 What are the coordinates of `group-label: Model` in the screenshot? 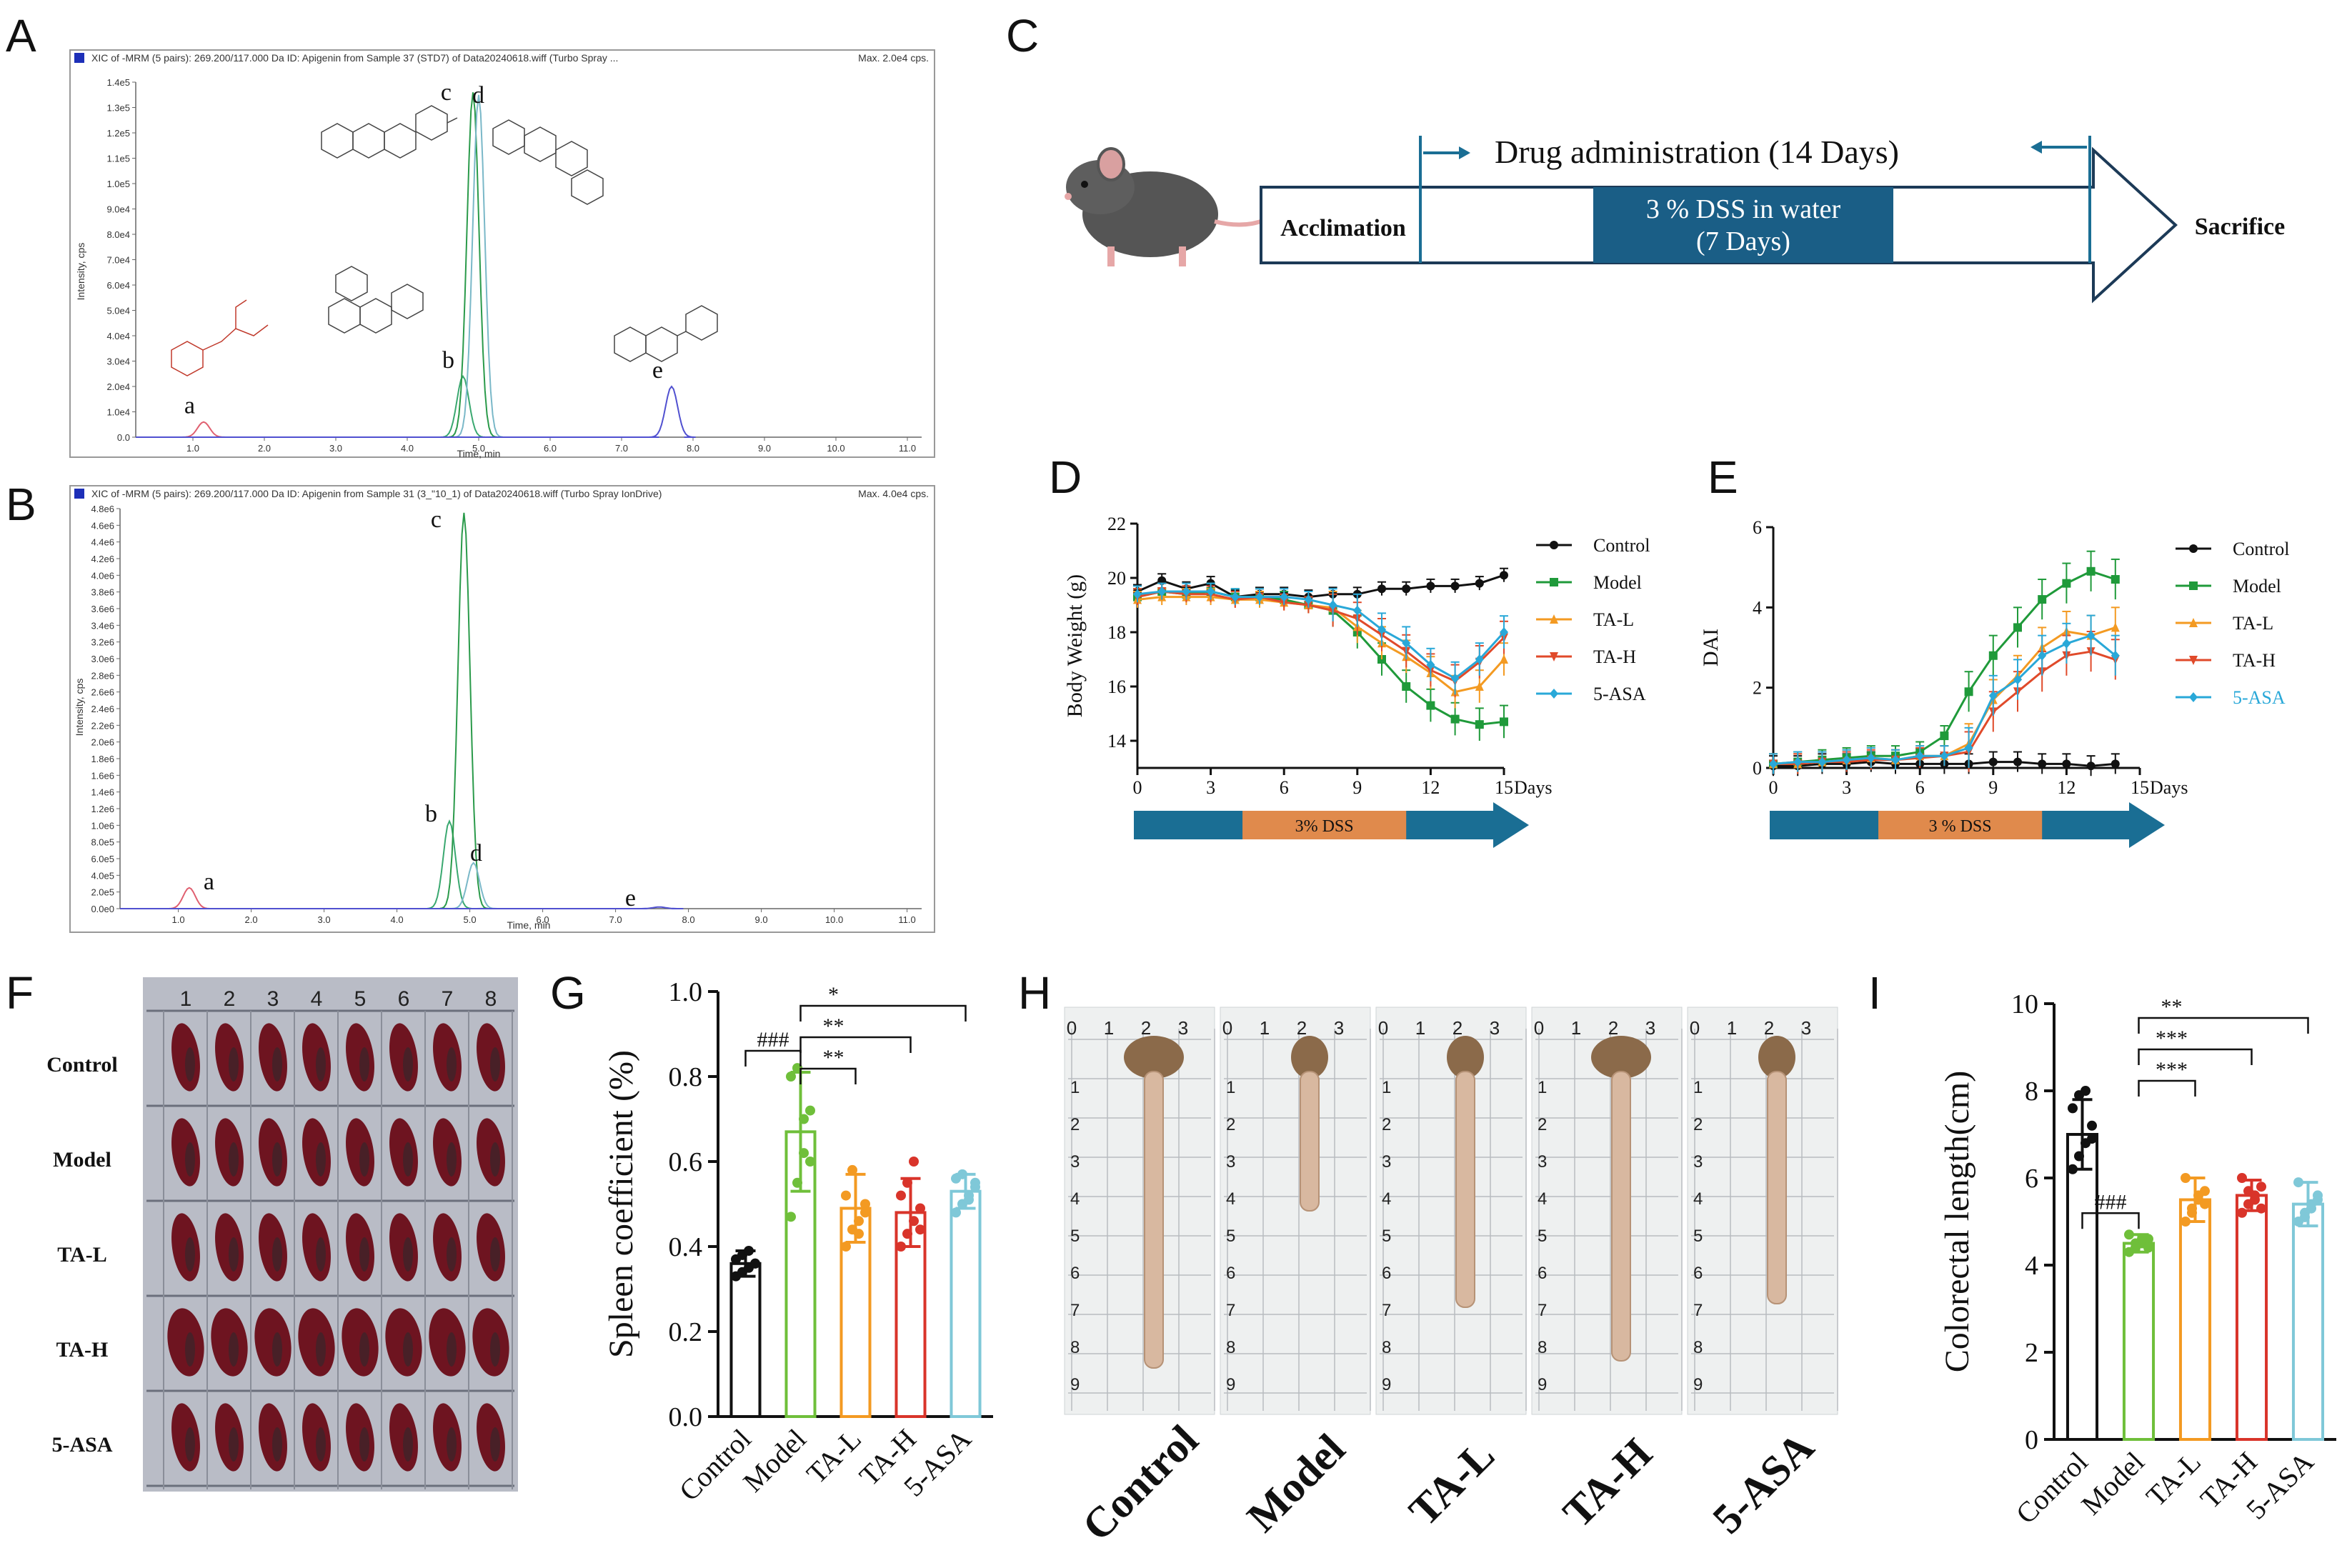 It's located at (1296, 1483).